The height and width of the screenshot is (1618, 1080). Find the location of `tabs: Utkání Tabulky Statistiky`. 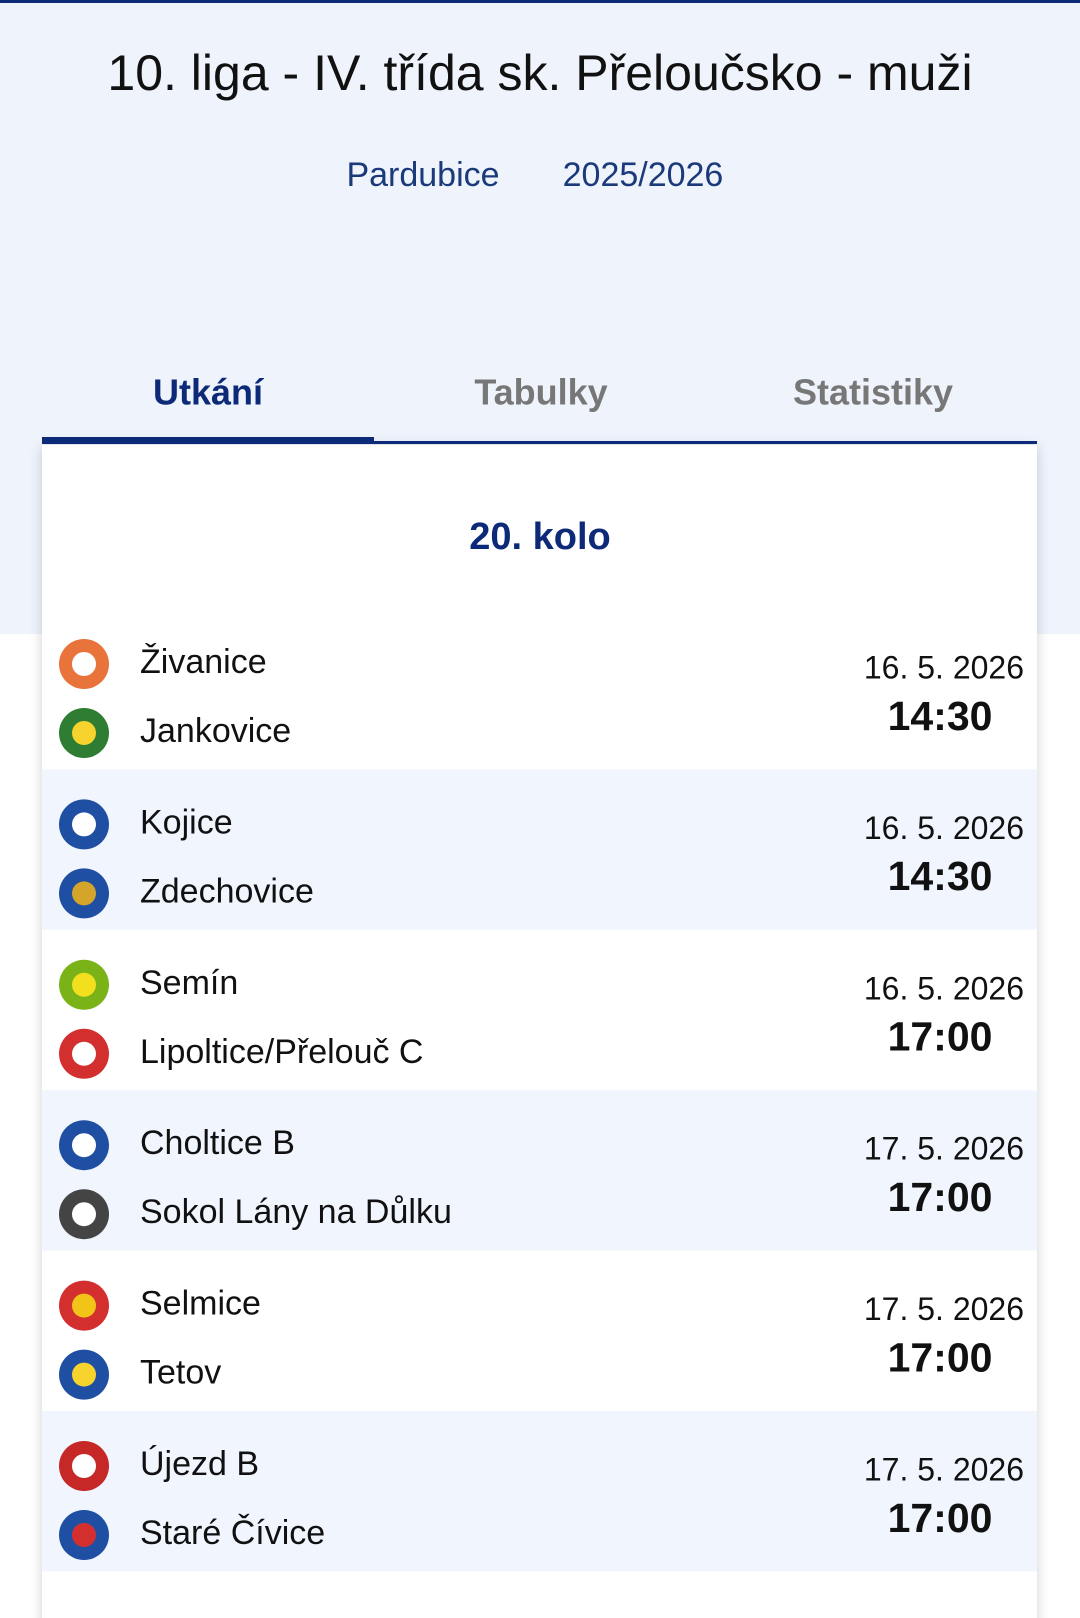

tabs: Utkání Tabulky Statistiky is located at coordinates (553, 392).